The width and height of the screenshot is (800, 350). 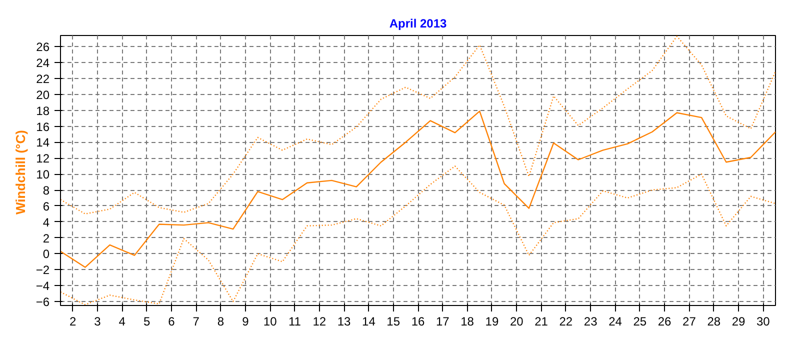 I want to click on x-tick-label: 8, so click(x=220, y=321).